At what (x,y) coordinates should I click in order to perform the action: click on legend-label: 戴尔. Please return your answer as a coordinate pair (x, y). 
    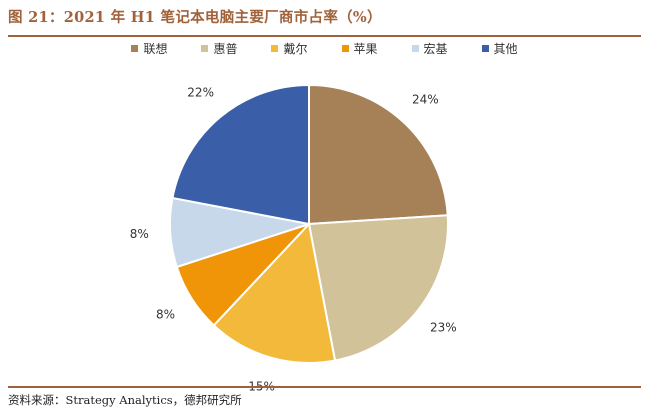
    Looking at the image, I should click on (295, 49).